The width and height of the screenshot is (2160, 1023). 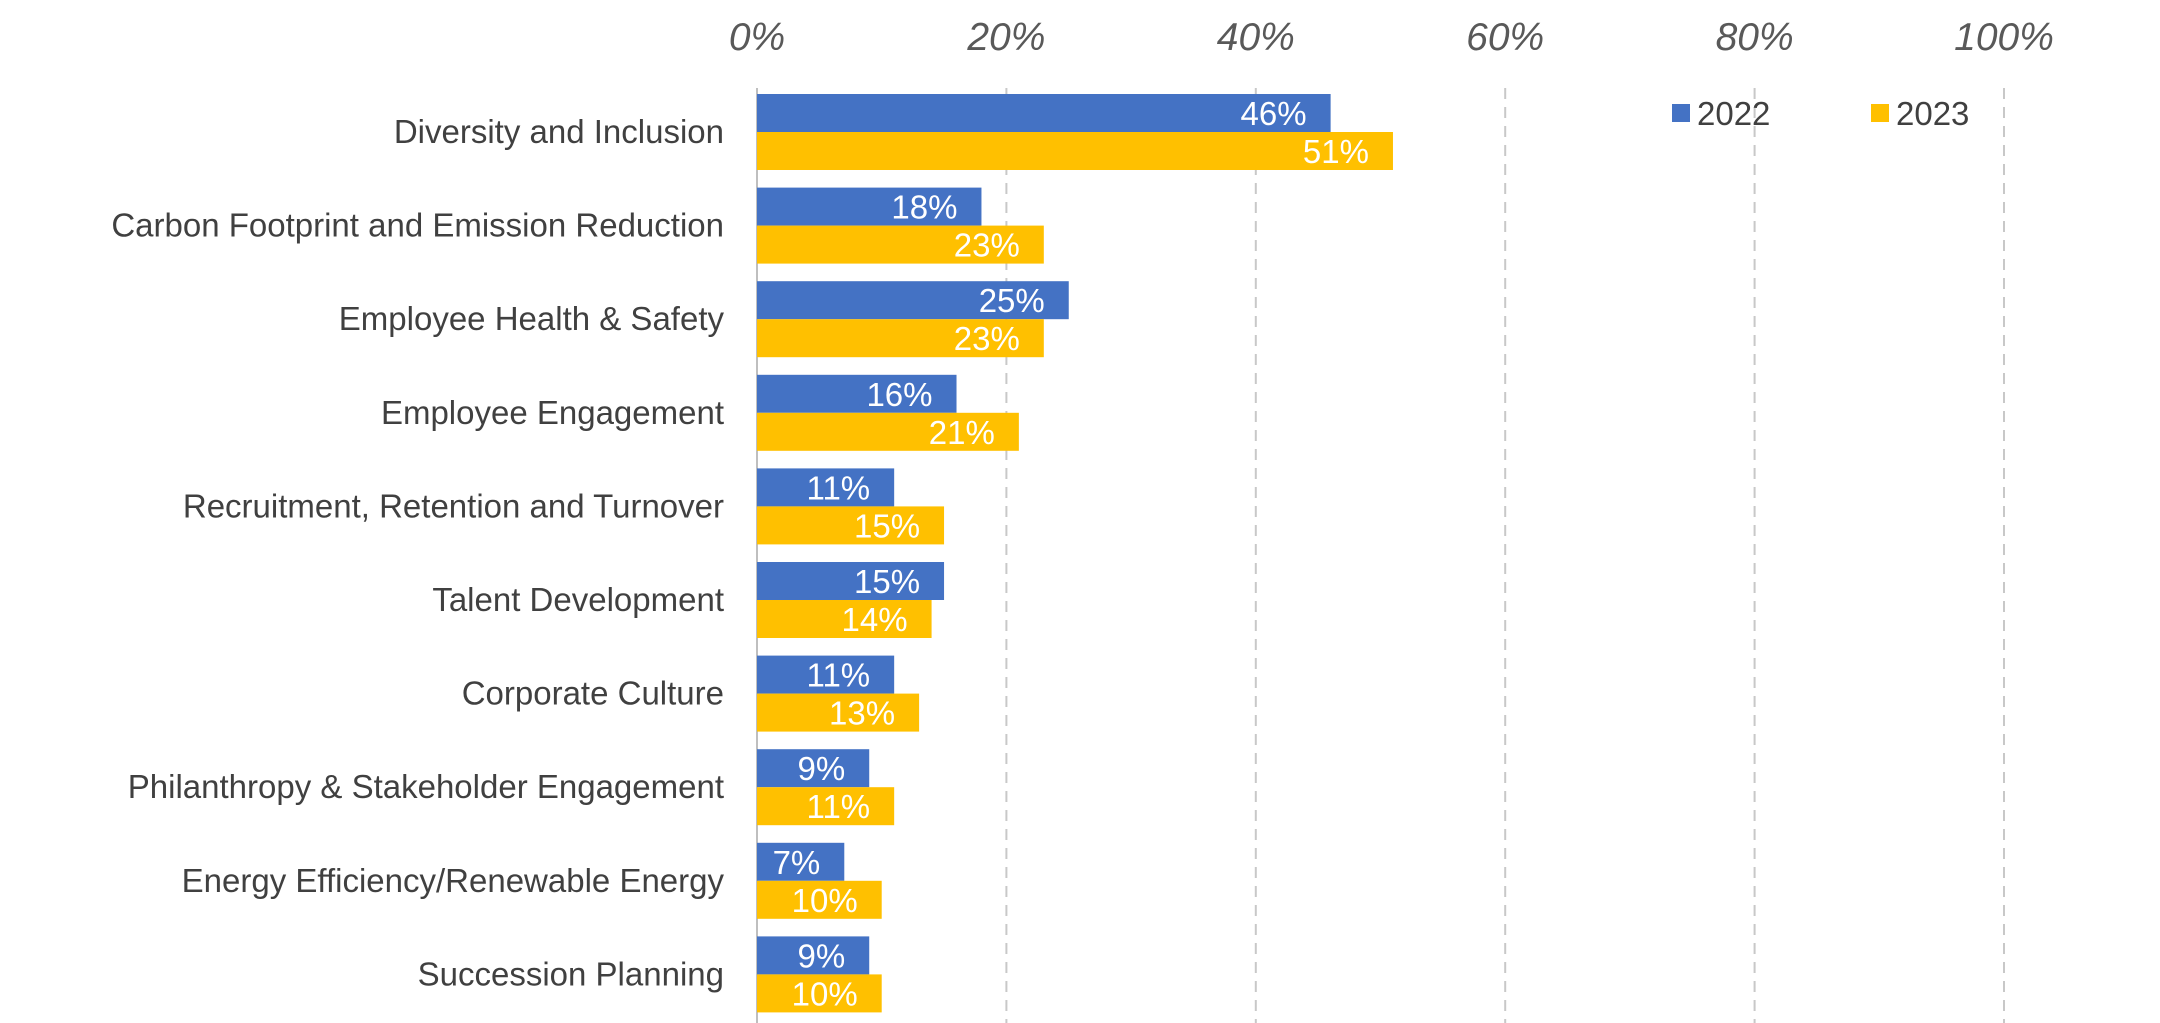 I want to click on x-axis-ticks: 0% 20% 40% 60% 80% 100%, so click(x=1391, y=37).